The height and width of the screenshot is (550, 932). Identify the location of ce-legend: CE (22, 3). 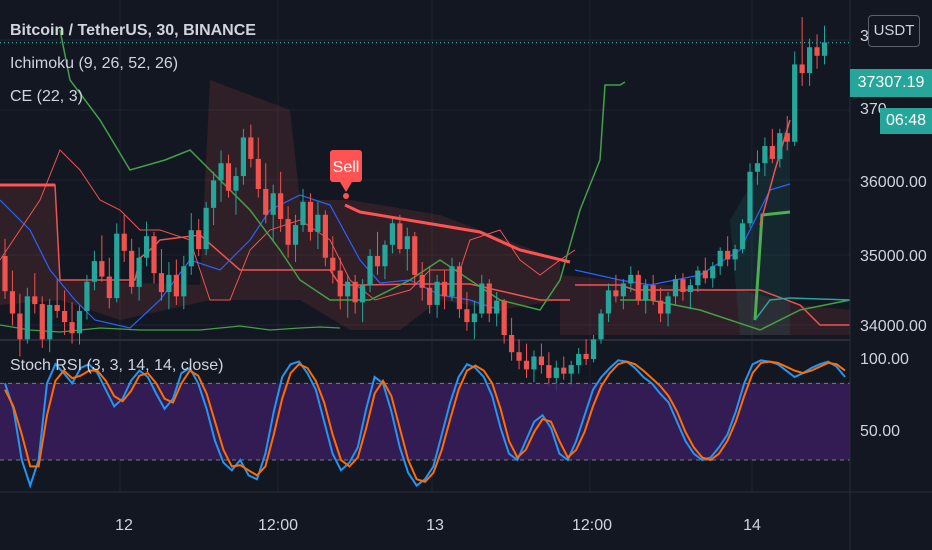
(46, 96).